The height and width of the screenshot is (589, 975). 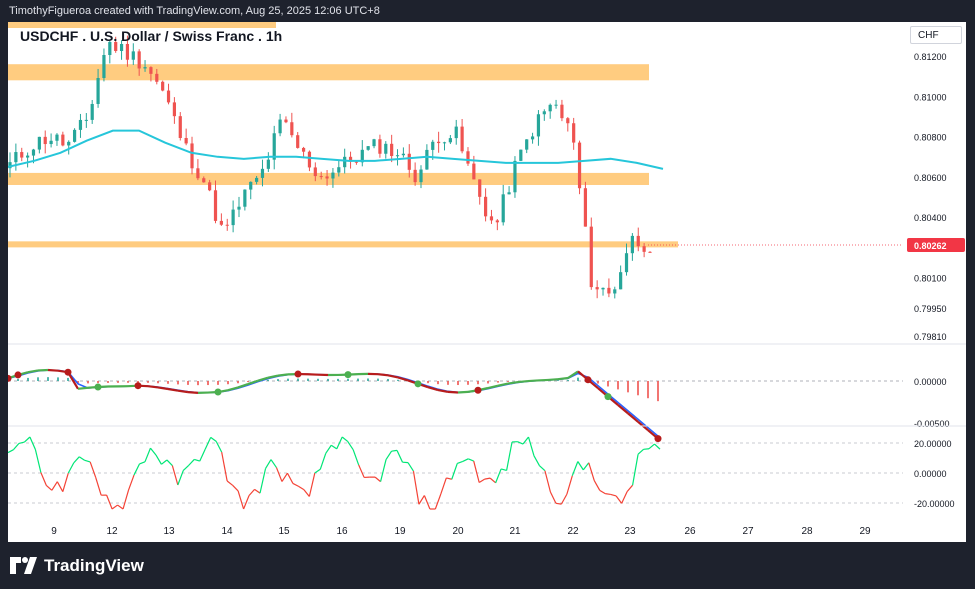 I want to click on tradingview-logo: TradingView, so click(x=77, y=566).